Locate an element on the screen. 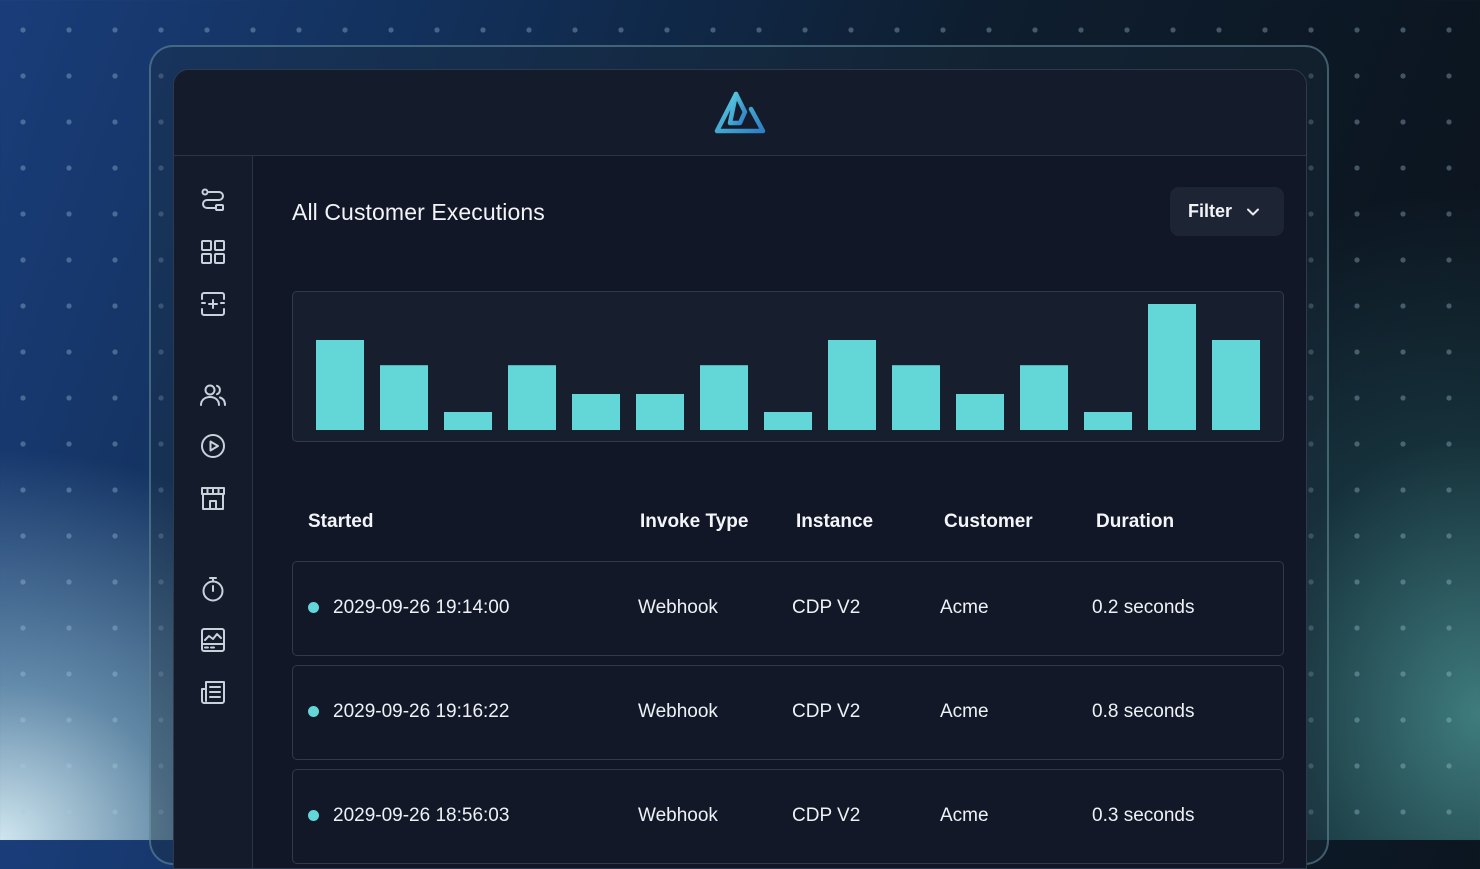 The height and width of the screenshot is (869, 1480). executions-bar-chart is located at coordinates (788, 367).